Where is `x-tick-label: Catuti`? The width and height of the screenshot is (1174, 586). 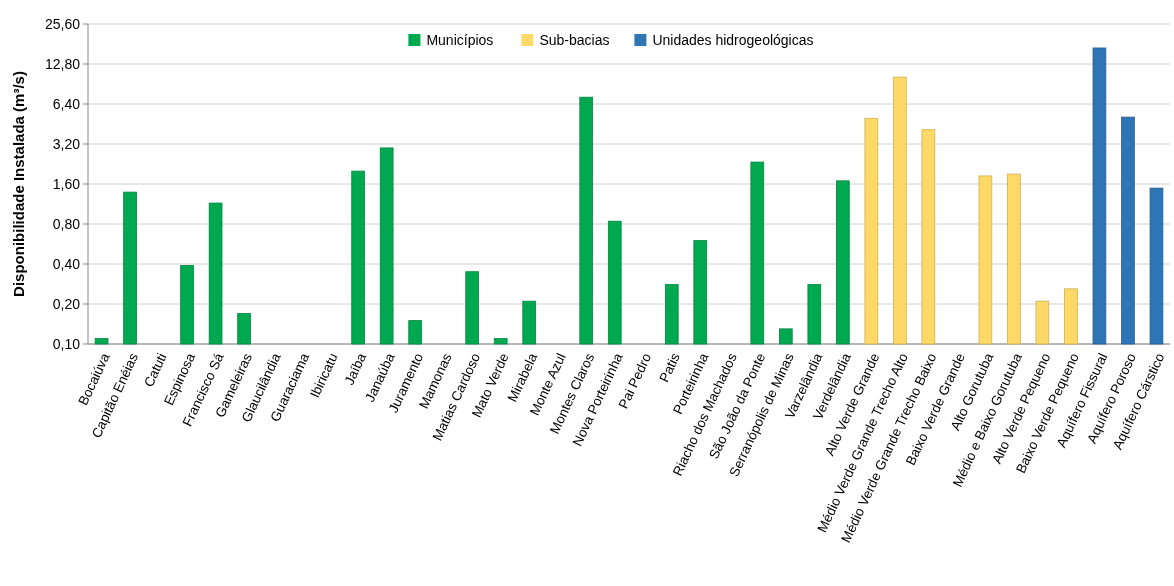
x-tick-label: Catuti is located at coordinates (155, 370).